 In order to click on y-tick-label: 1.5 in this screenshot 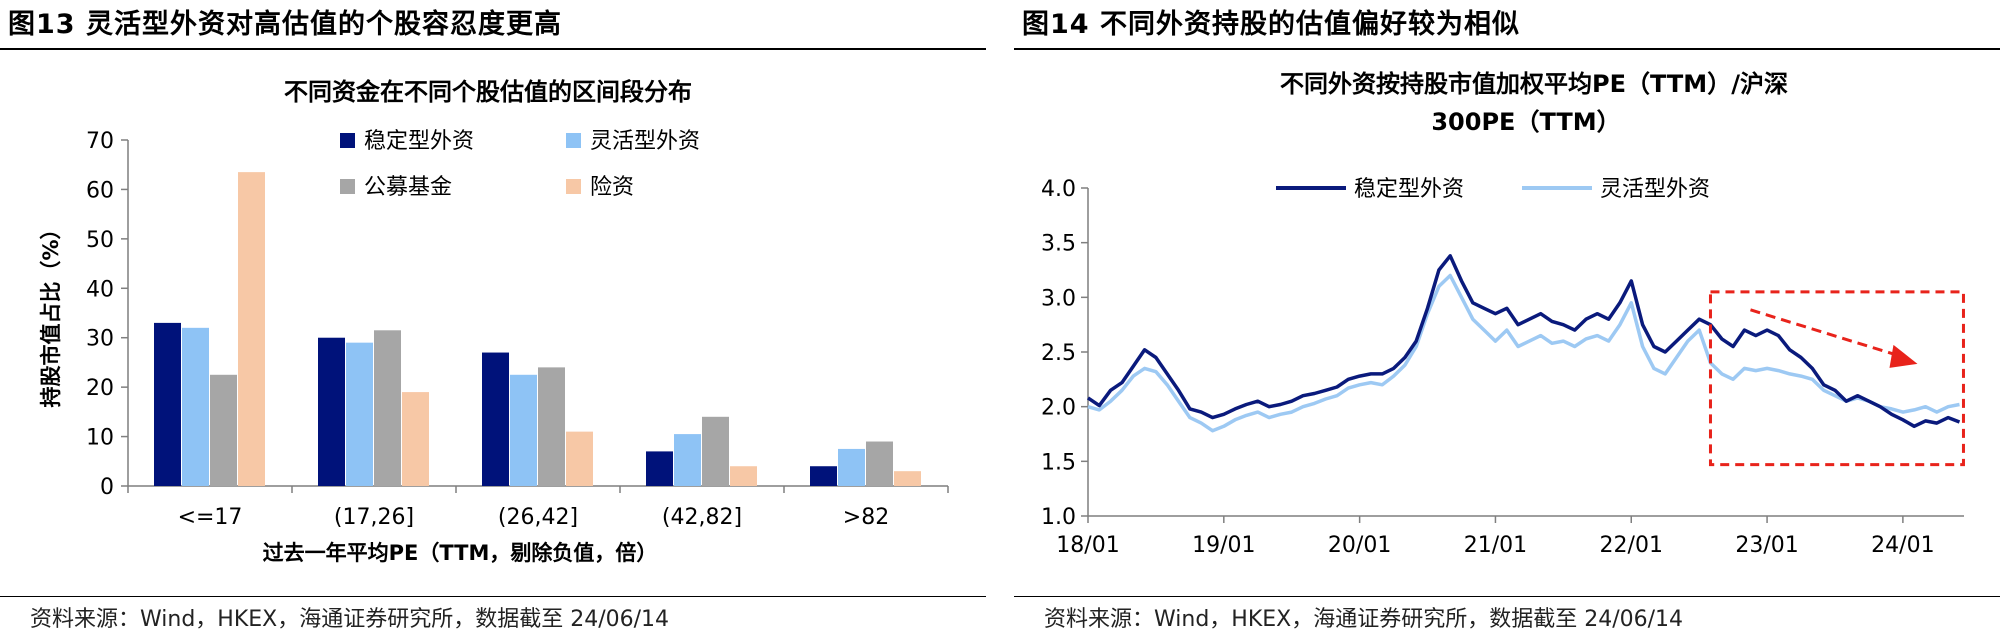, I will do `click(1058, 462)`.